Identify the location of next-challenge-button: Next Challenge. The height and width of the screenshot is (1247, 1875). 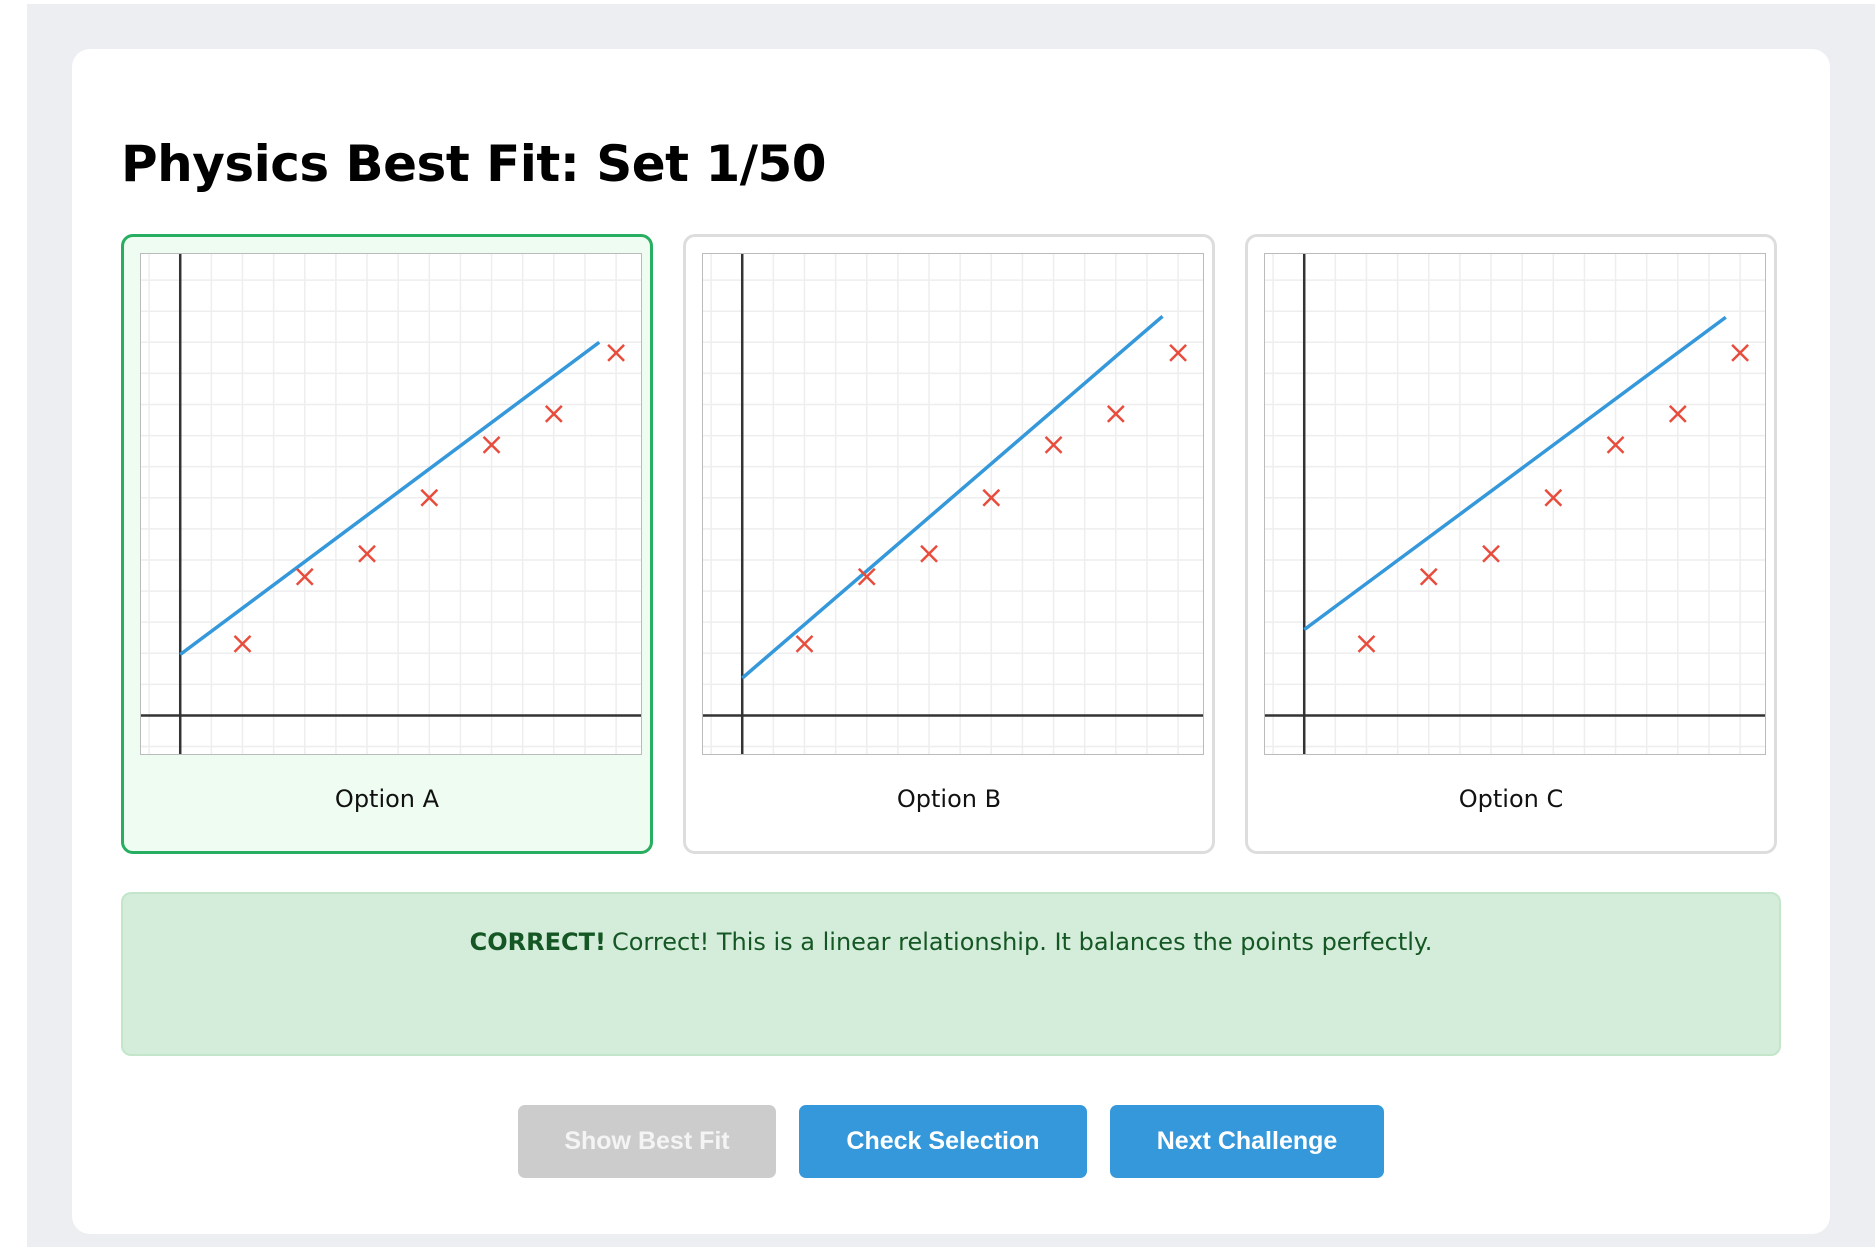
(1247, 1141).